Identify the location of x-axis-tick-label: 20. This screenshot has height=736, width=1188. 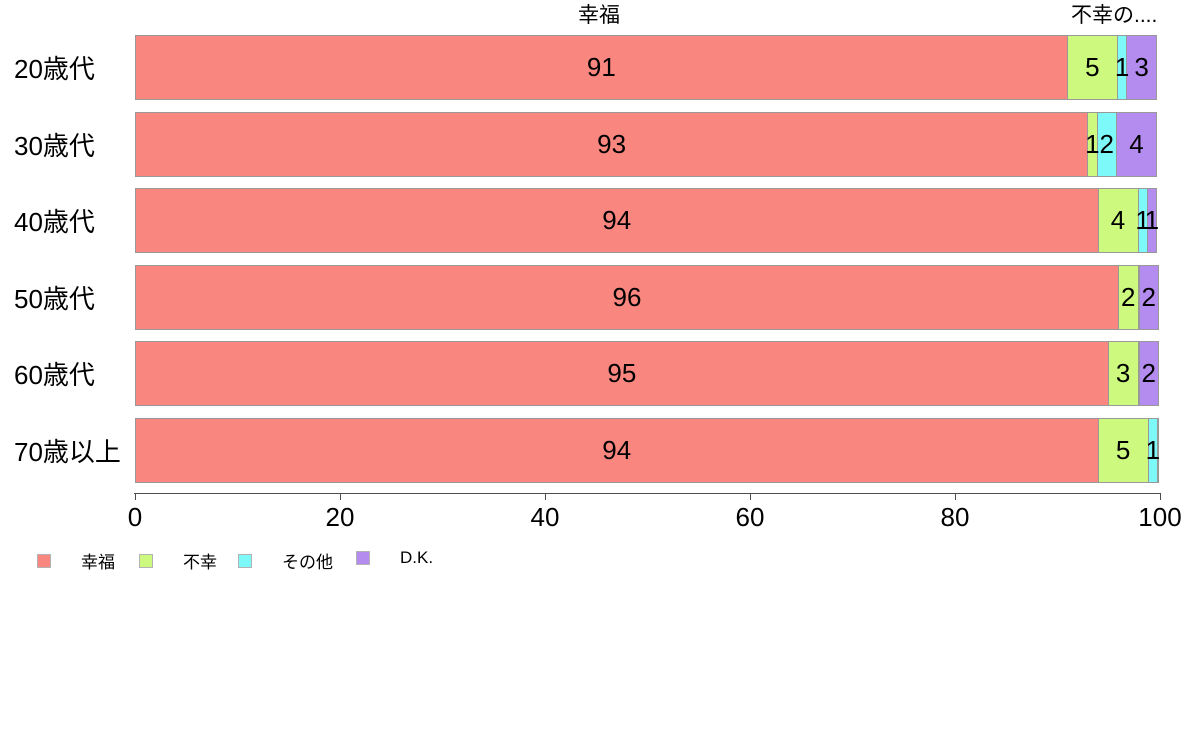
(340, 517).